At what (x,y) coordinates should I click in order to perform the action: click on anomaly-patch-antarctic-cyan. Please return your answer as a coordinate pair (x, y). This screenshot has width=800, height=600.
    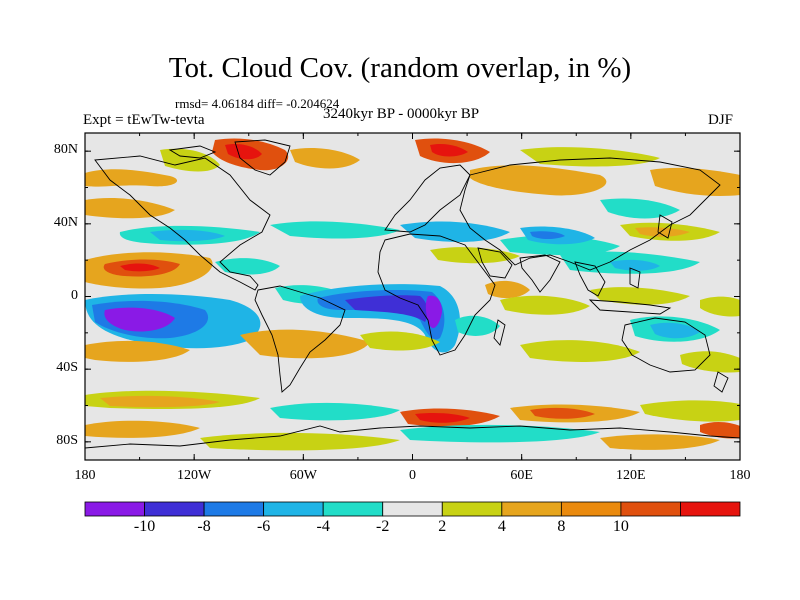
    Looking at the image, I should click on (500, 433).